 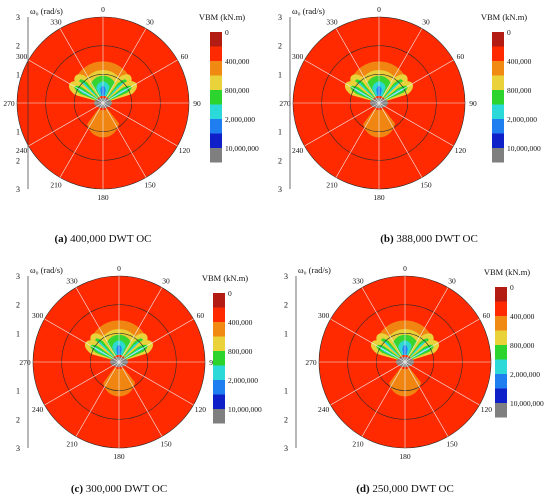 What do you see at coordinates (314, 270) in the screenshot?
I see `radial-axis-label: ω₀ (rad/s)` at bounding box center [314, 270].